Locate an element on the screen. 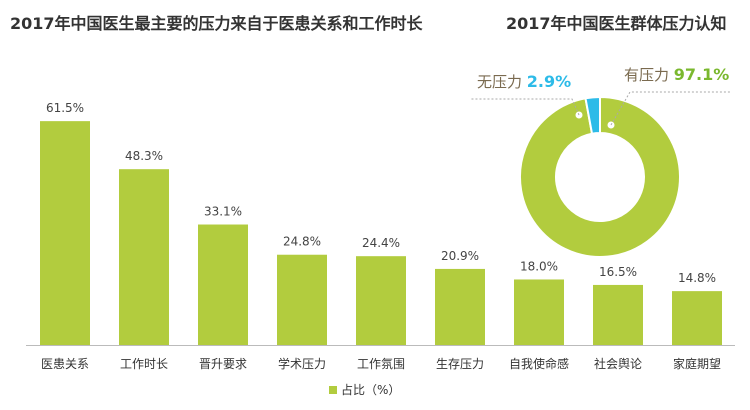 The image size is (750, 410). x-tick-label: 家庭期望 is located at coordinates (697, 363).